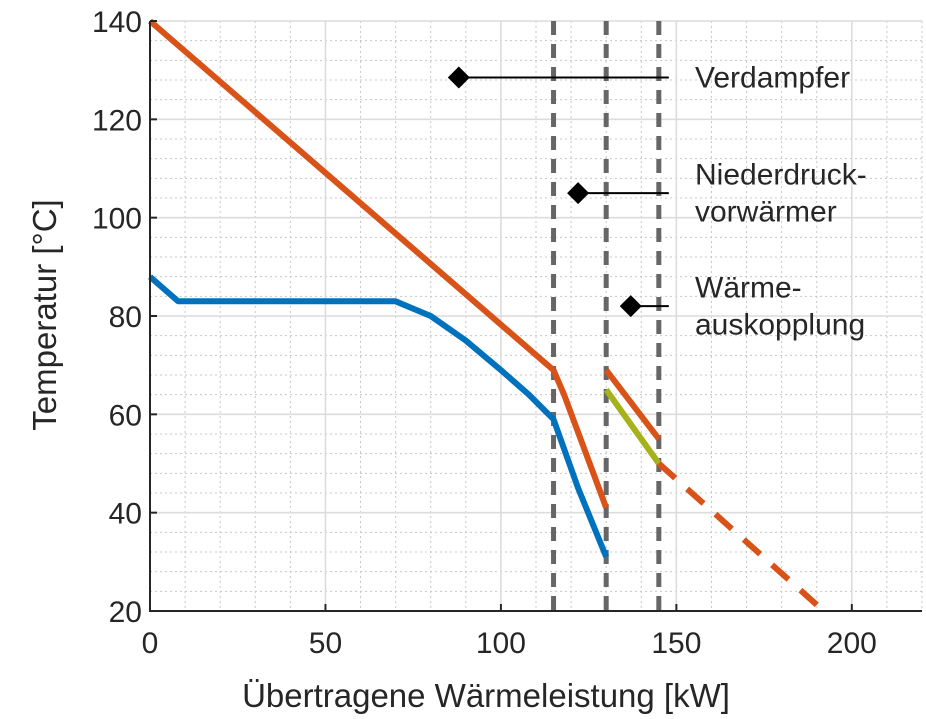  I want to click on y-tick-label: 100, so click(117, 219).